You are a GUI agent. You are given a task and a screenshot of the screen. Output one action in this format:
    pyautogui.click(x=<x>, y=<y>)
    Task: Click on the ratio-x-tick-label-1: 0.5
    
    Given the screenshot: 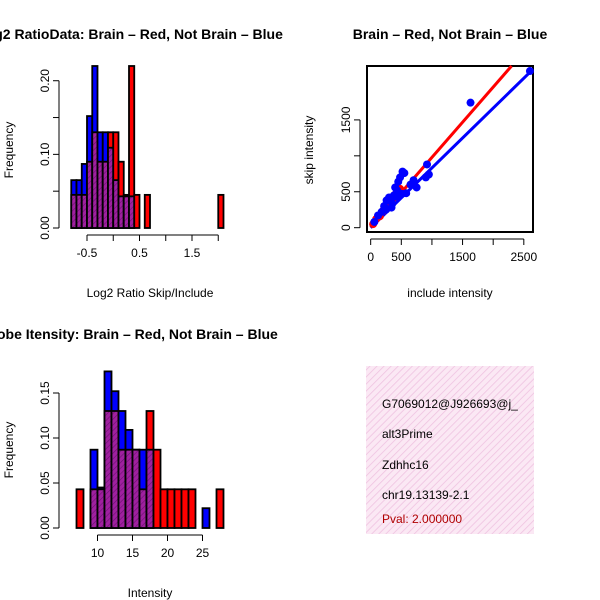 What is the action you would take?
    pyautogui.click(x=139, y=253)
    